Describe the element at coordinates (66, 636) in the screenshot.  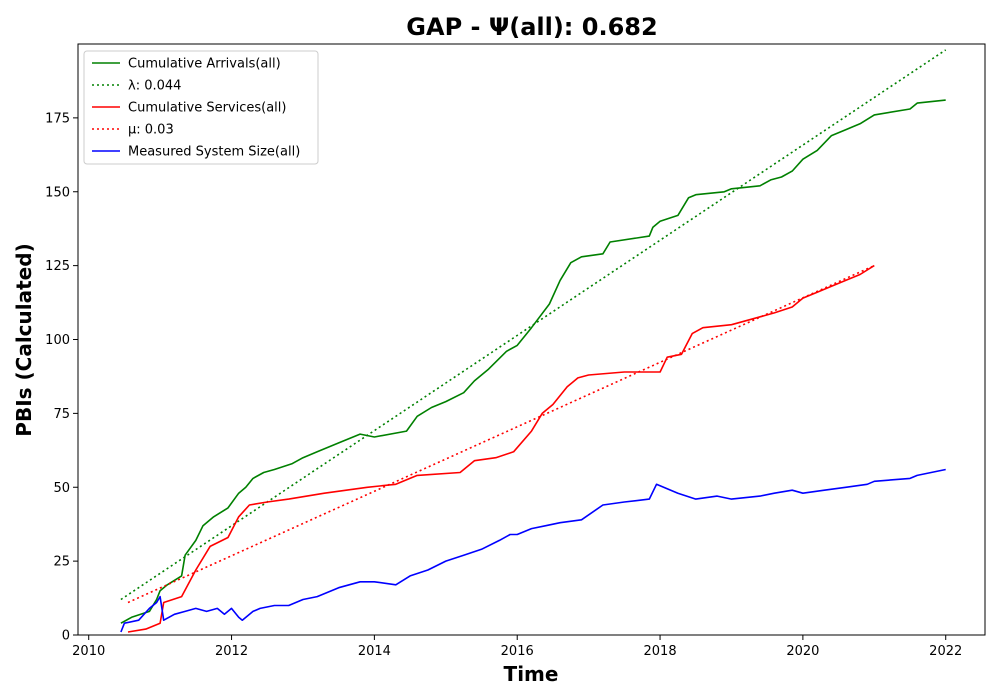
I see `y-tick-label-0: 0` at that location.